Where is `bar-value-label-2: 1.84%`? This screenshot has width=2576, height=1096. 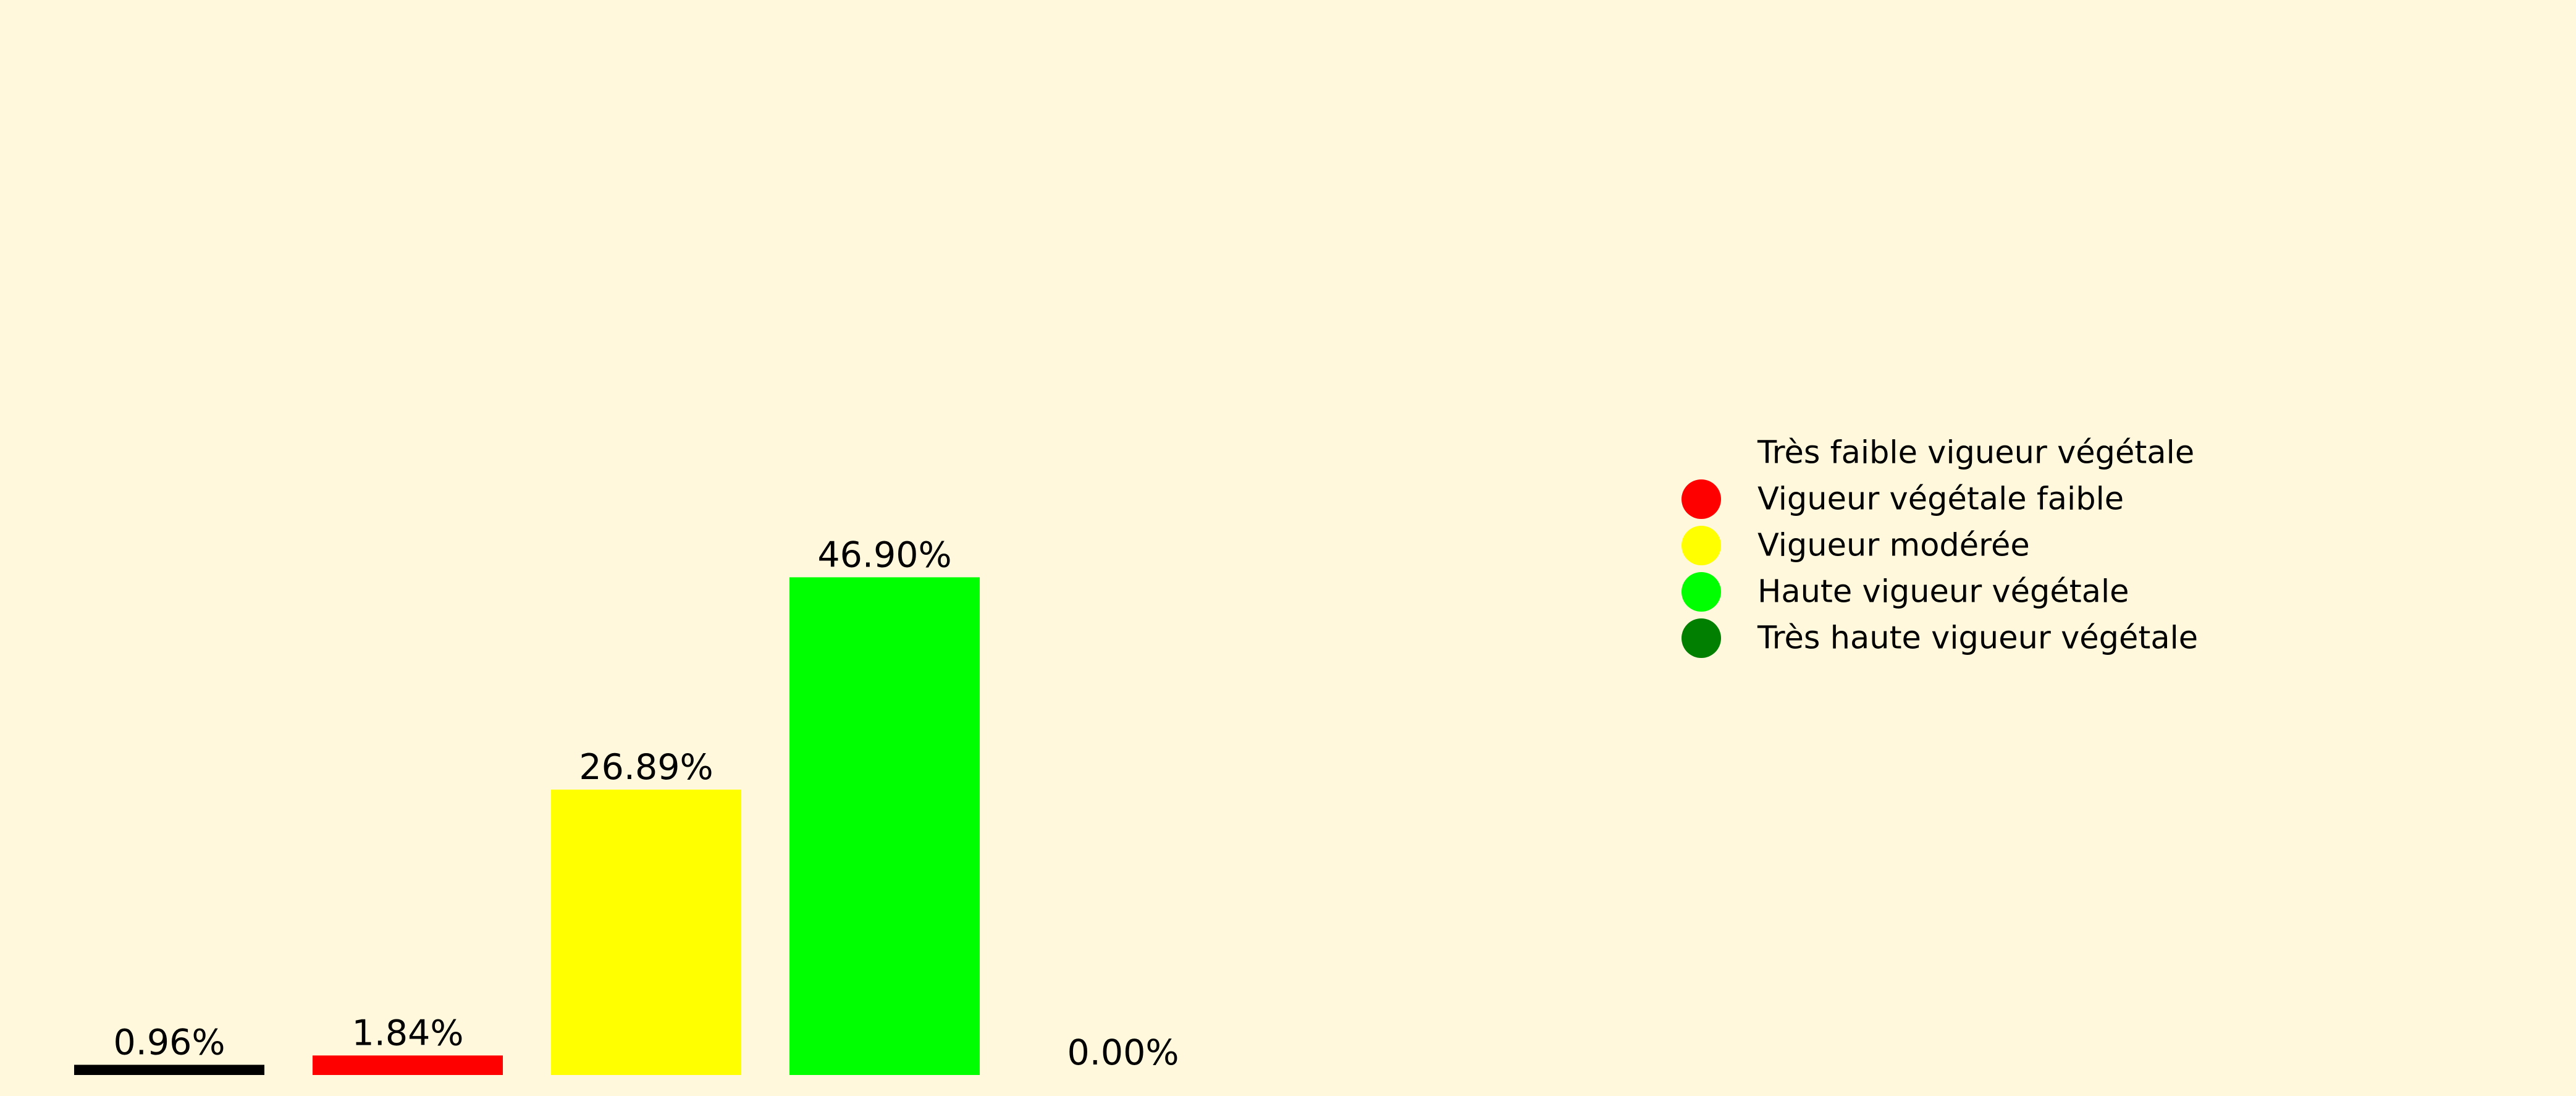 bar-value-label-2: 1.84% is located at coordinates (407, 1033).